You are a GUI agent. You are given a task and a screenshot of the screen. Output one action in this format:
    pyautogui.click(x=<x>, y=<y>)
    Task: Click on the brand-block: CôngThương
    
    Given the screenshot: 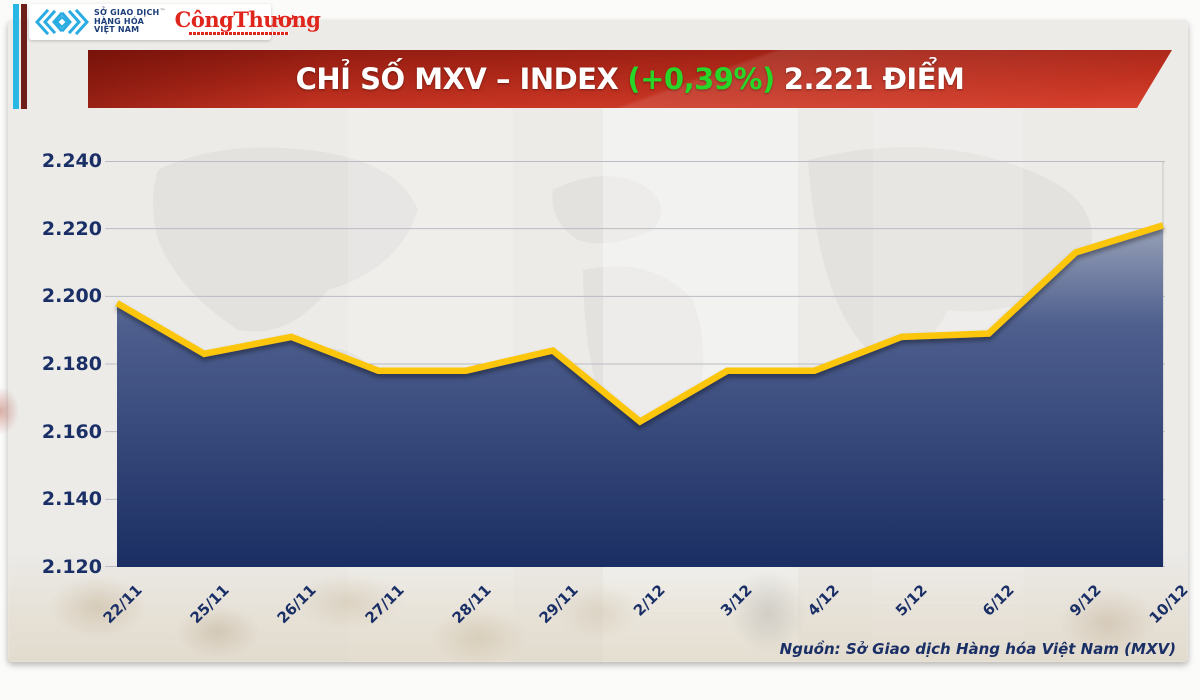 What is the action you would take?
    pyautogui.click(x=248, y=22)
    